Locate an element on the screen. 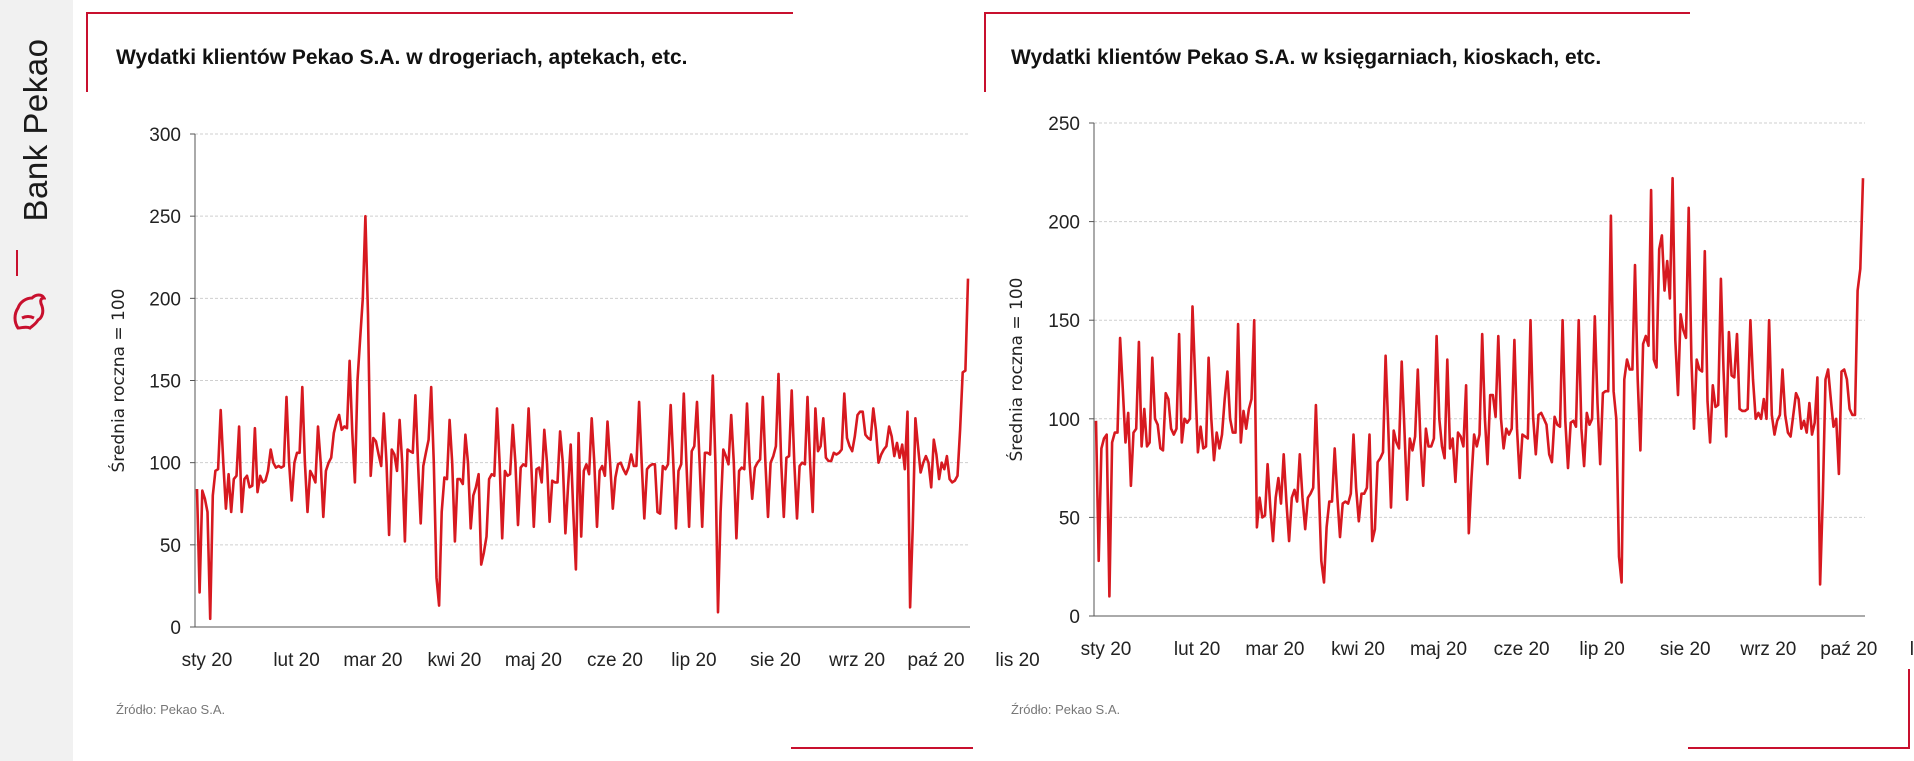 This screenshot has width=1914, height=761. sidebar: Bank Pekao is located at coordinates (36, 380).